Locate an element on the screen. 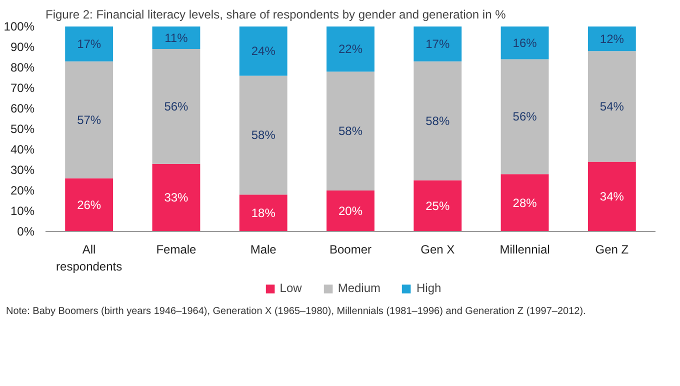  y-tick-label: 20% is located at coordinates (22, 191).